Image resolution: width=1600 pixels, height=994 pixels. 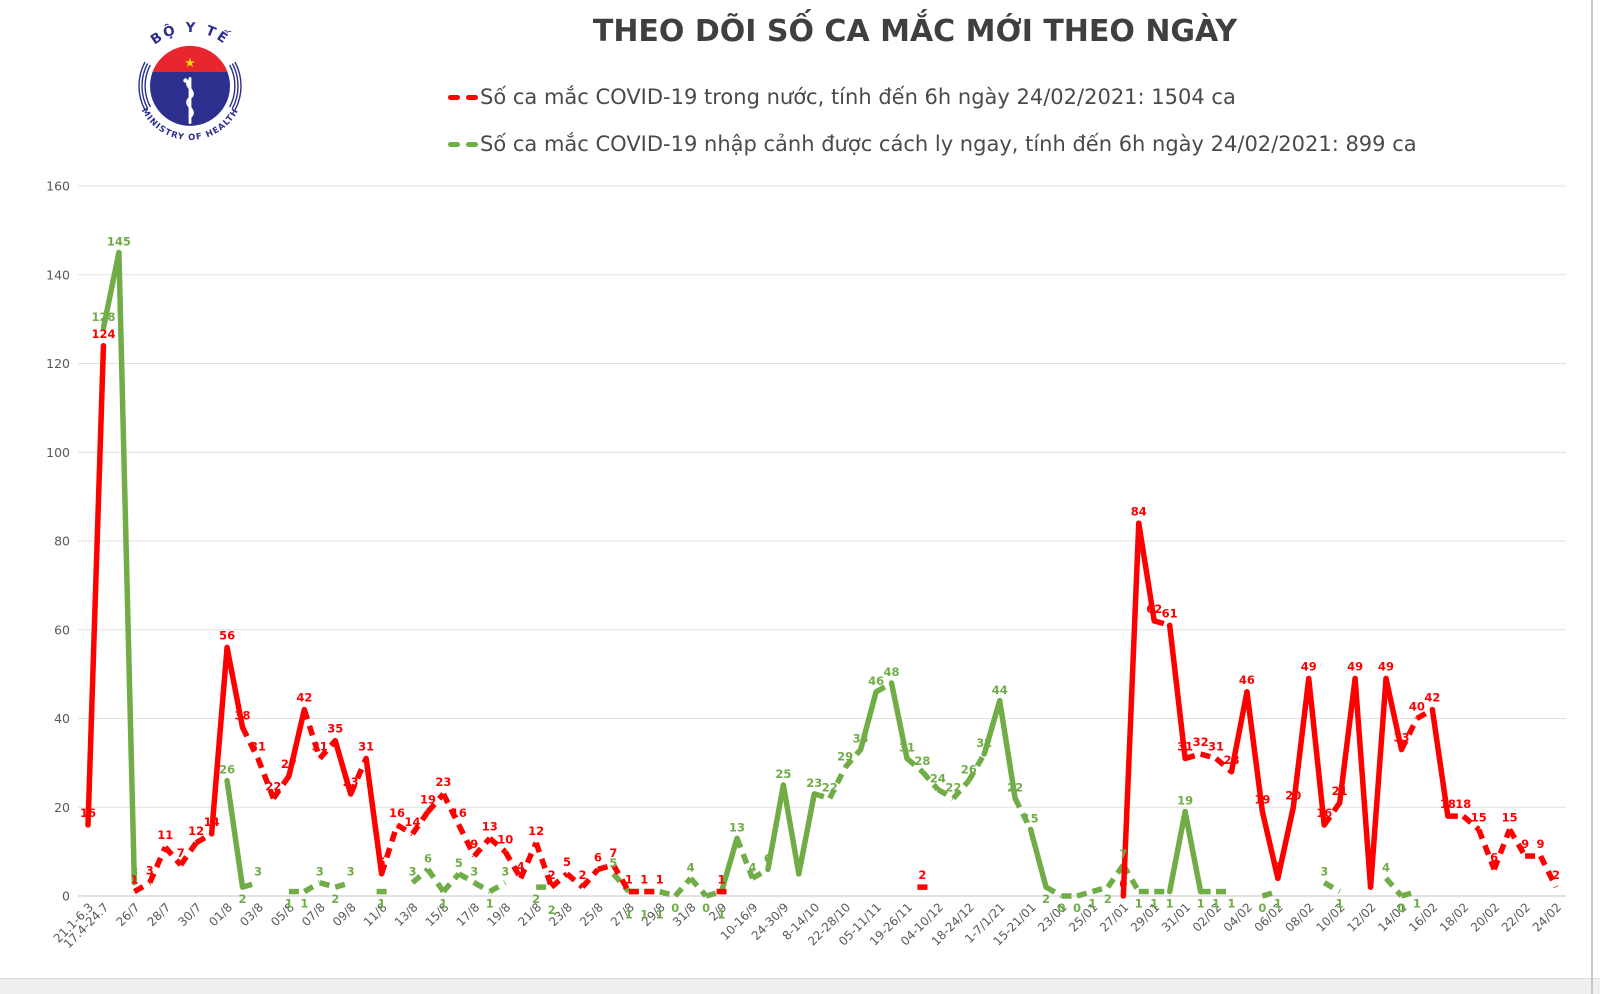 What do you see at coordinates (158, 914) in the screenshot?
I see `x-tick-label: 28/7` at bounding box center [158, 914].